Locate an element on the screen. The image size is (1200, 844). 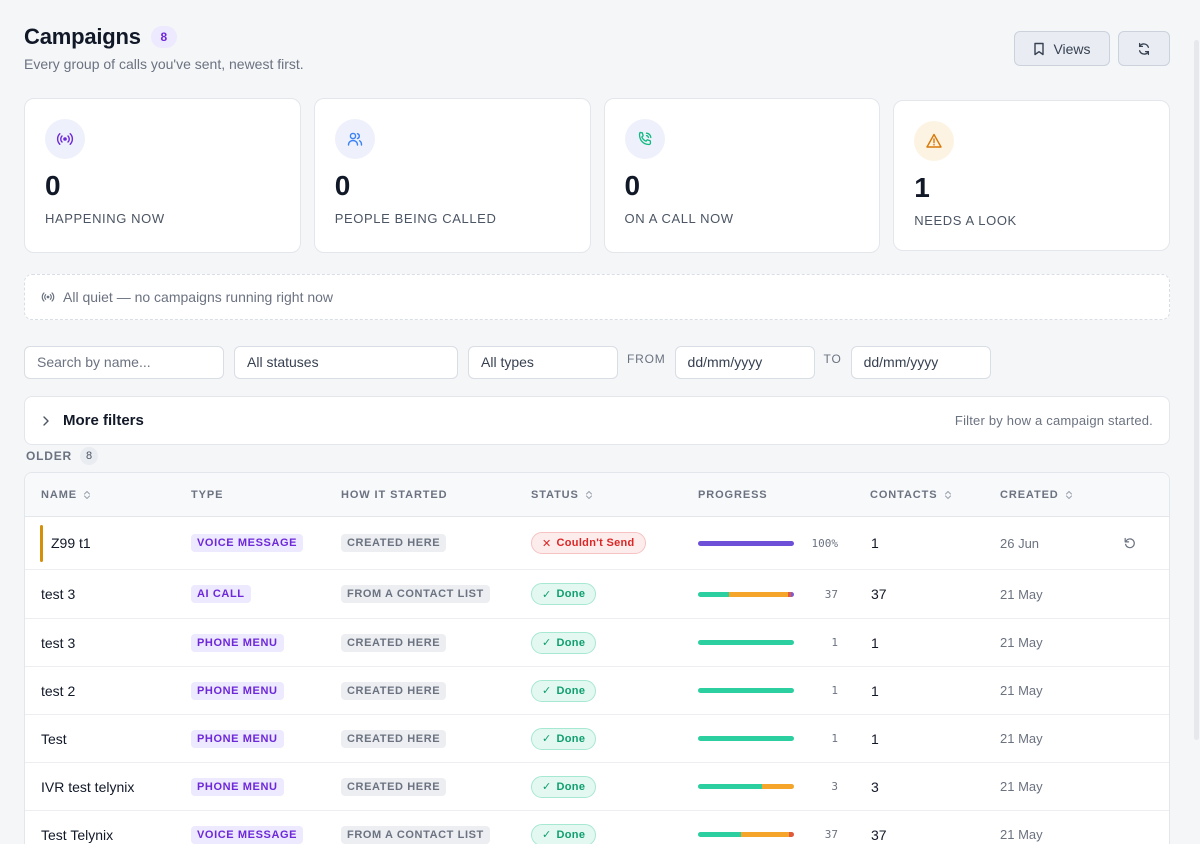
column-header-created: CREATED is located at coordinates (1036, 495).